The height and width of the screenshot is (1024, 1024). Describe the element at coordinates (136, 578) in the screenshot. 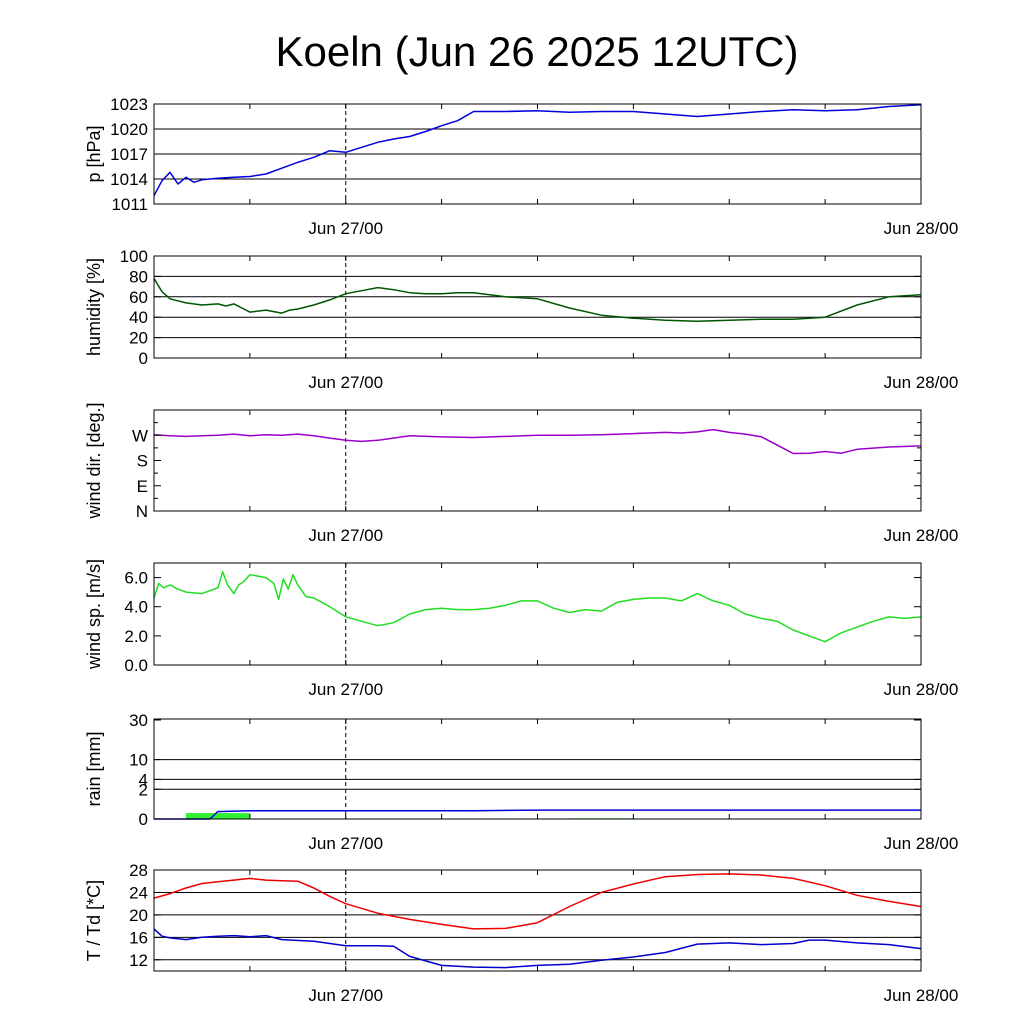

I see `y-tick-label: 6.0` at that location.